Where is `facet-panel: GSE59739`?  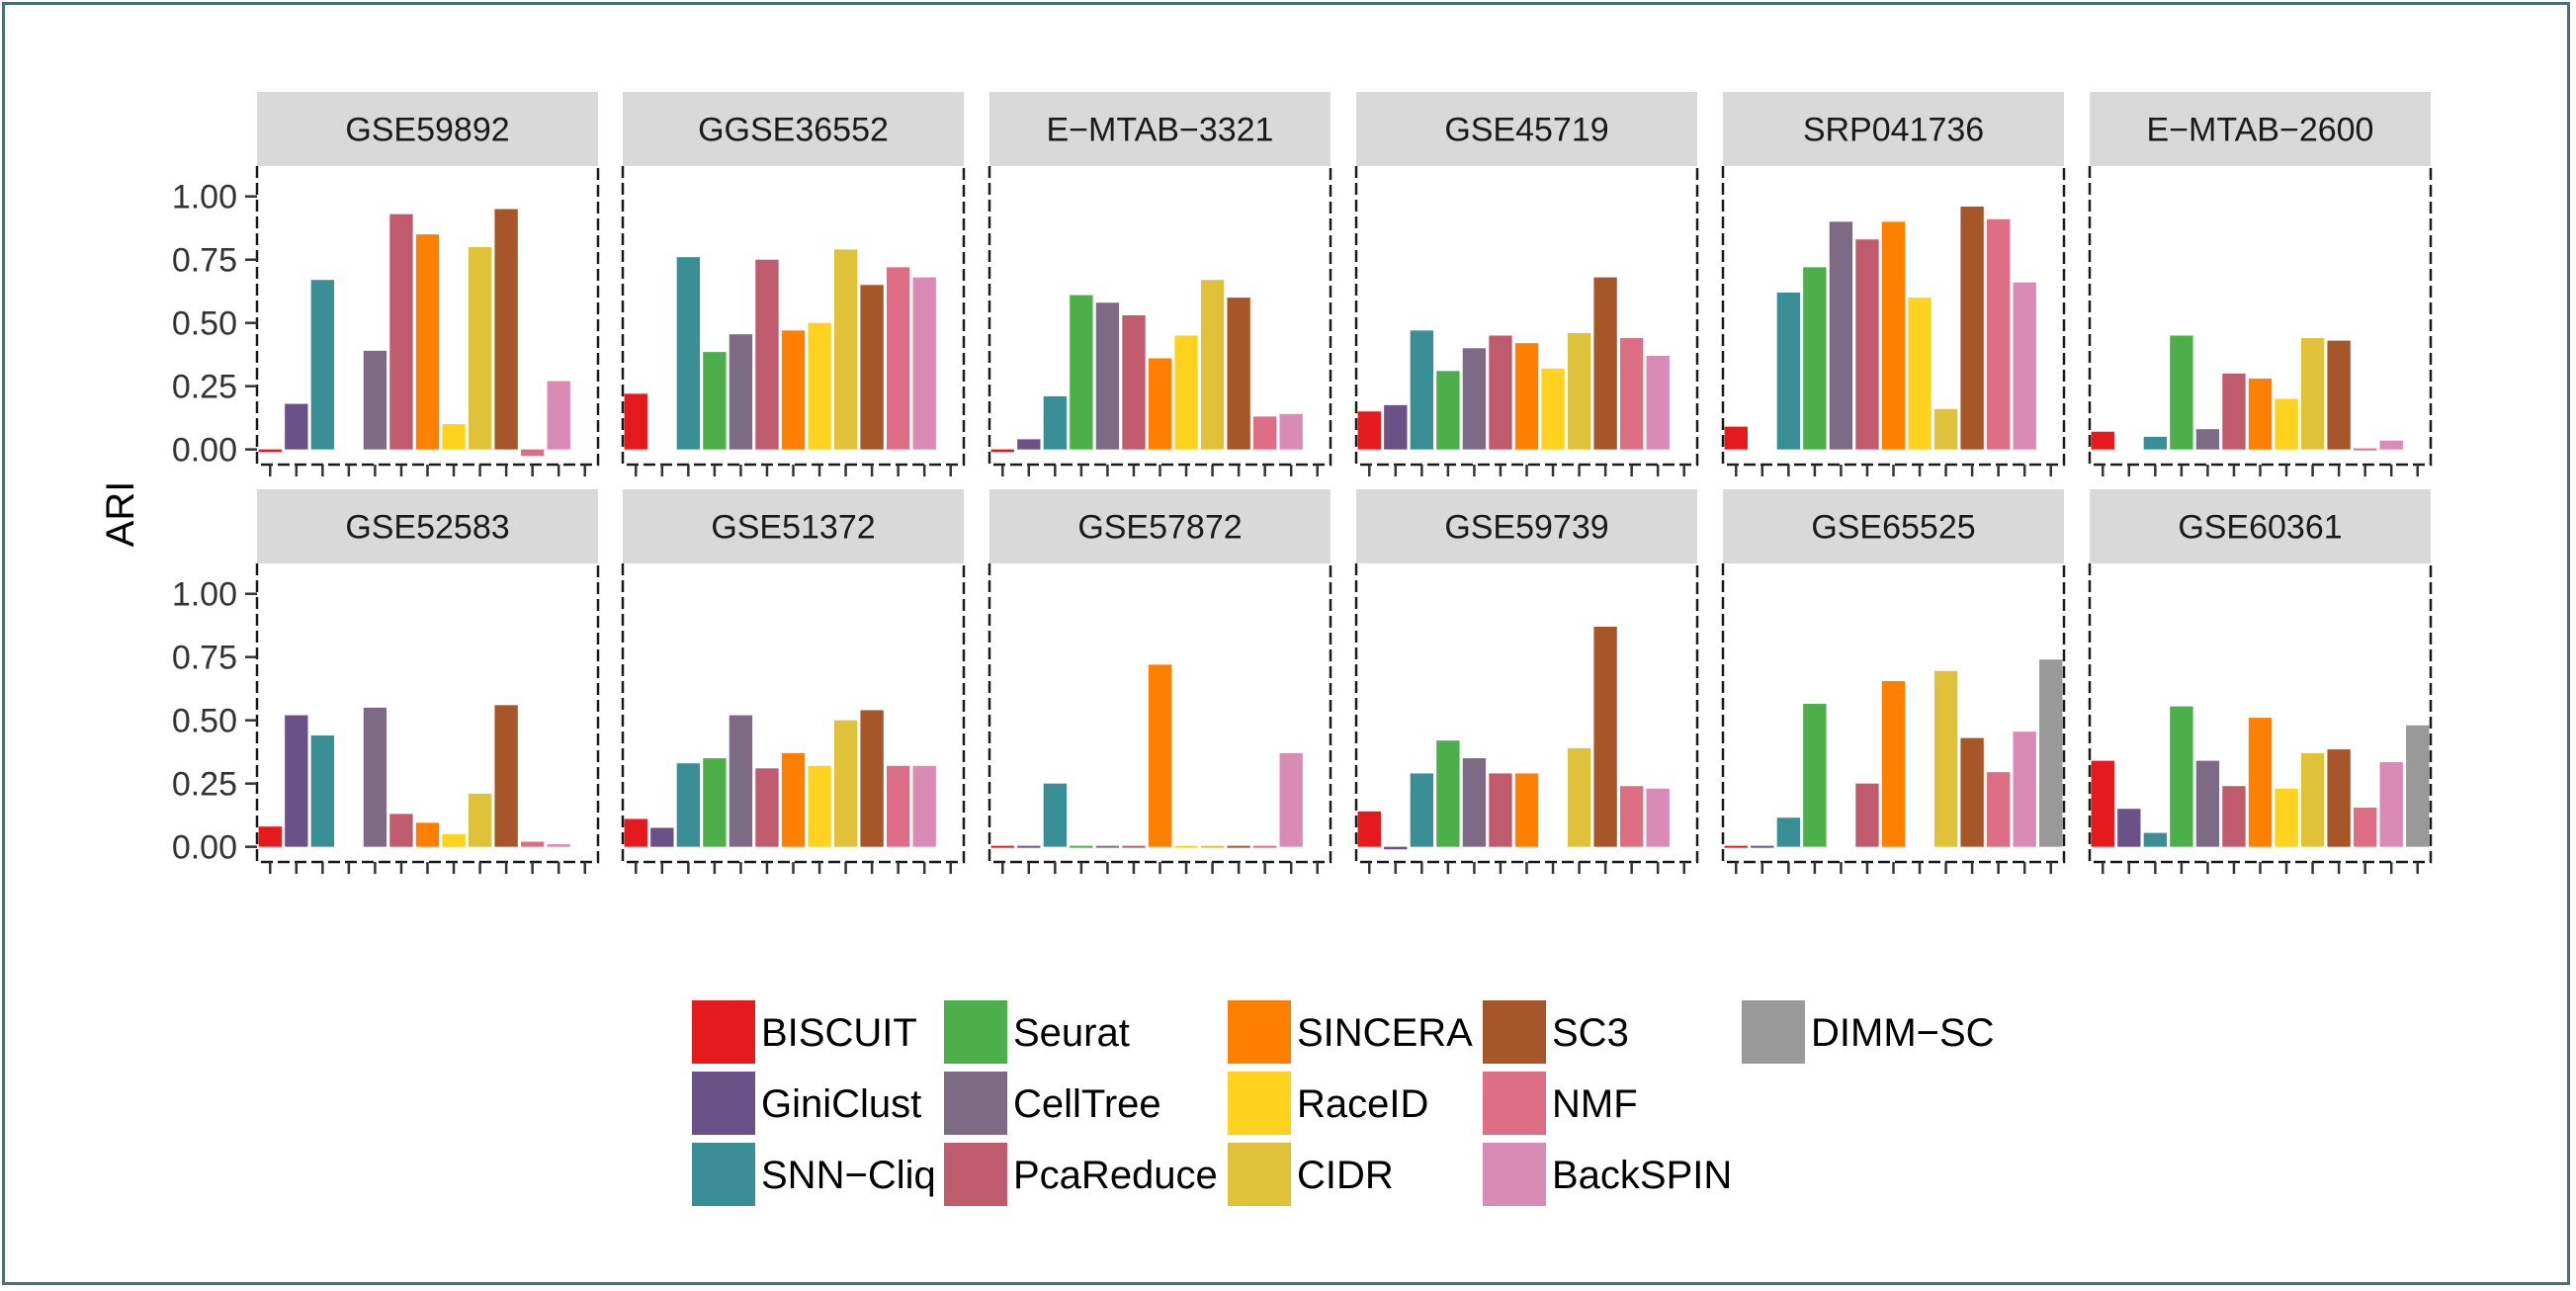 facet-panel: GSE59739 is located at coordinates (1526, 681).